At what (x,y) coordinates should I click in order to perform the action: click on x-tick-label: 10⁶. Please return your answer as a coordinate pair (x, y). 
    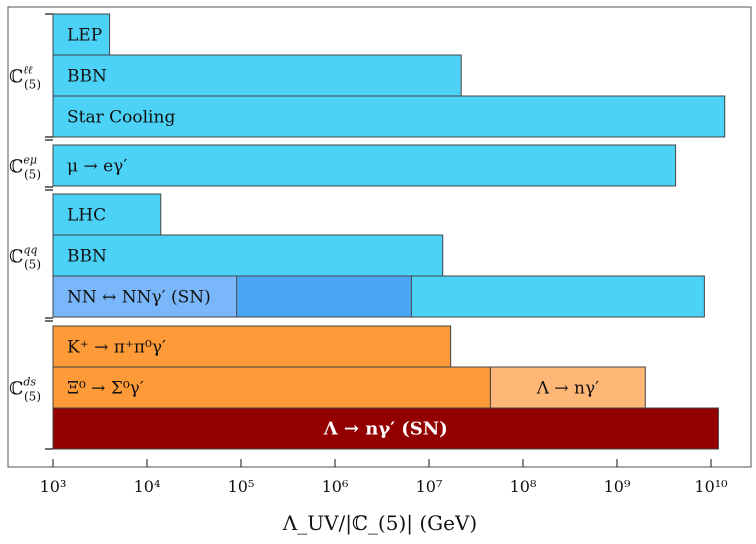
    Looking at the image, I should click on (335, 486).